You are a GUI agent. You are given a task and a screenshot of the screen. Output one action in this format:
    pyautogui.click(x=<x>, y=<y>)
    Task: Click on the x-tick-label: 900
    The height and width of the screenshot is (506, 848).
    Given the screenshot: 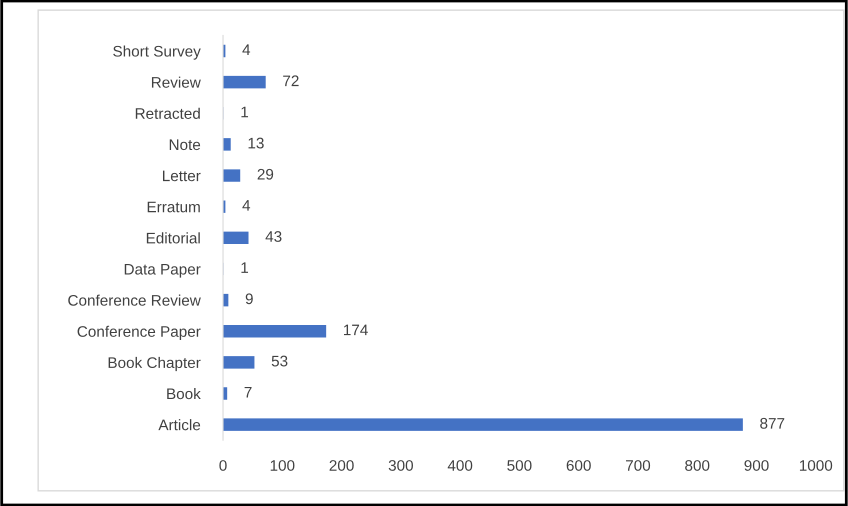 What is the action you would take?
    pyautogui.click(x=756, y=465)
    